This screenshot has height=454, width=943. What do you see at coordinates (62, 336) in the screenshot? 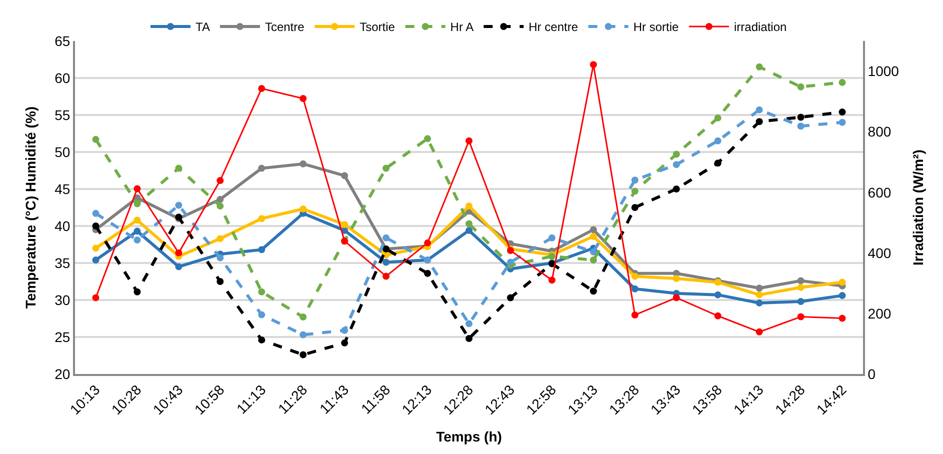
I see `y-tick-label: 25` at bounding box center [62, 336].